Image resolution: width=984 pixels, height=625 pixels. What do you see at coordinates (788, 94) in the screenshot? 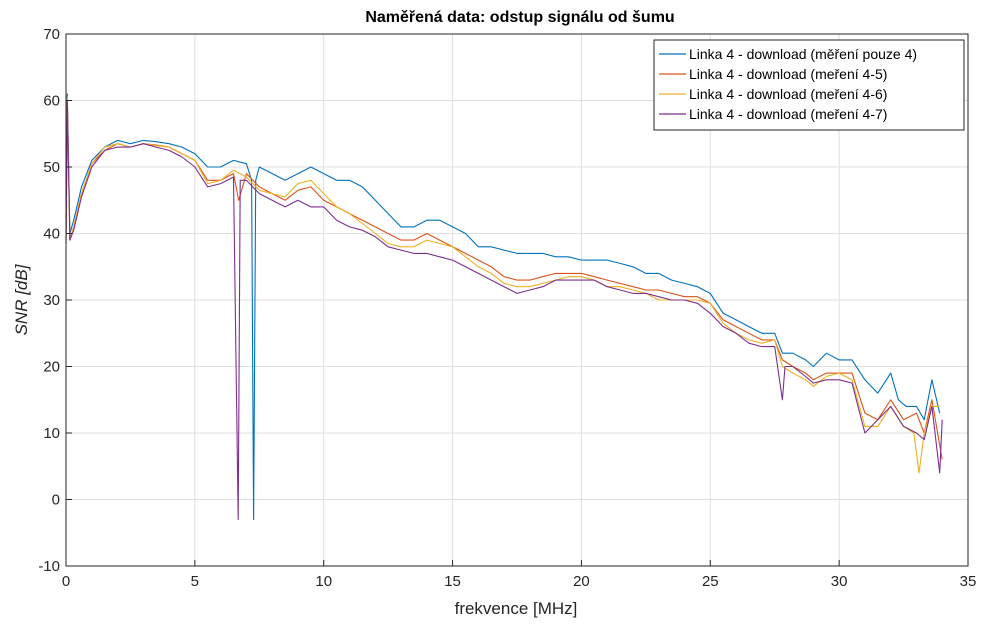
I see `legend-entry-label: Linka 4 - download (meření 4-6)` at bounding box center [788, 94].